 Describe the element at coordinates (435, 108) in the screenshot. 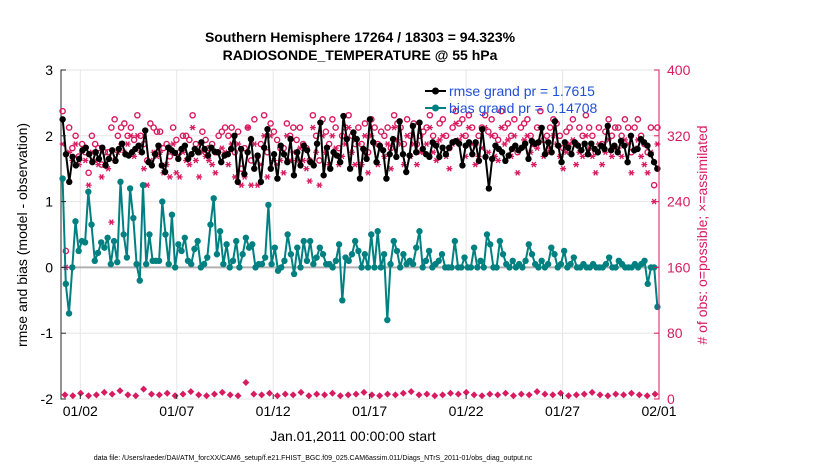

I see `legend-bias-marker` at that location.